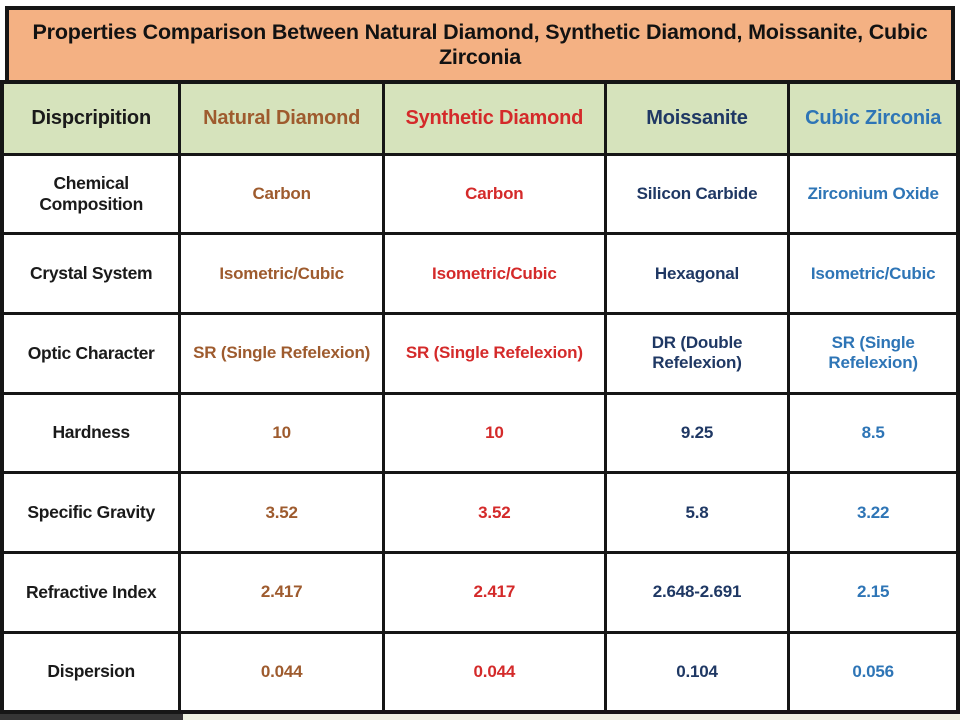 This screenshot has height=720, width=960. I want to click on table-row: Specific Gravity 3.52 3.52 5.8 3.22, so click(480, 513).